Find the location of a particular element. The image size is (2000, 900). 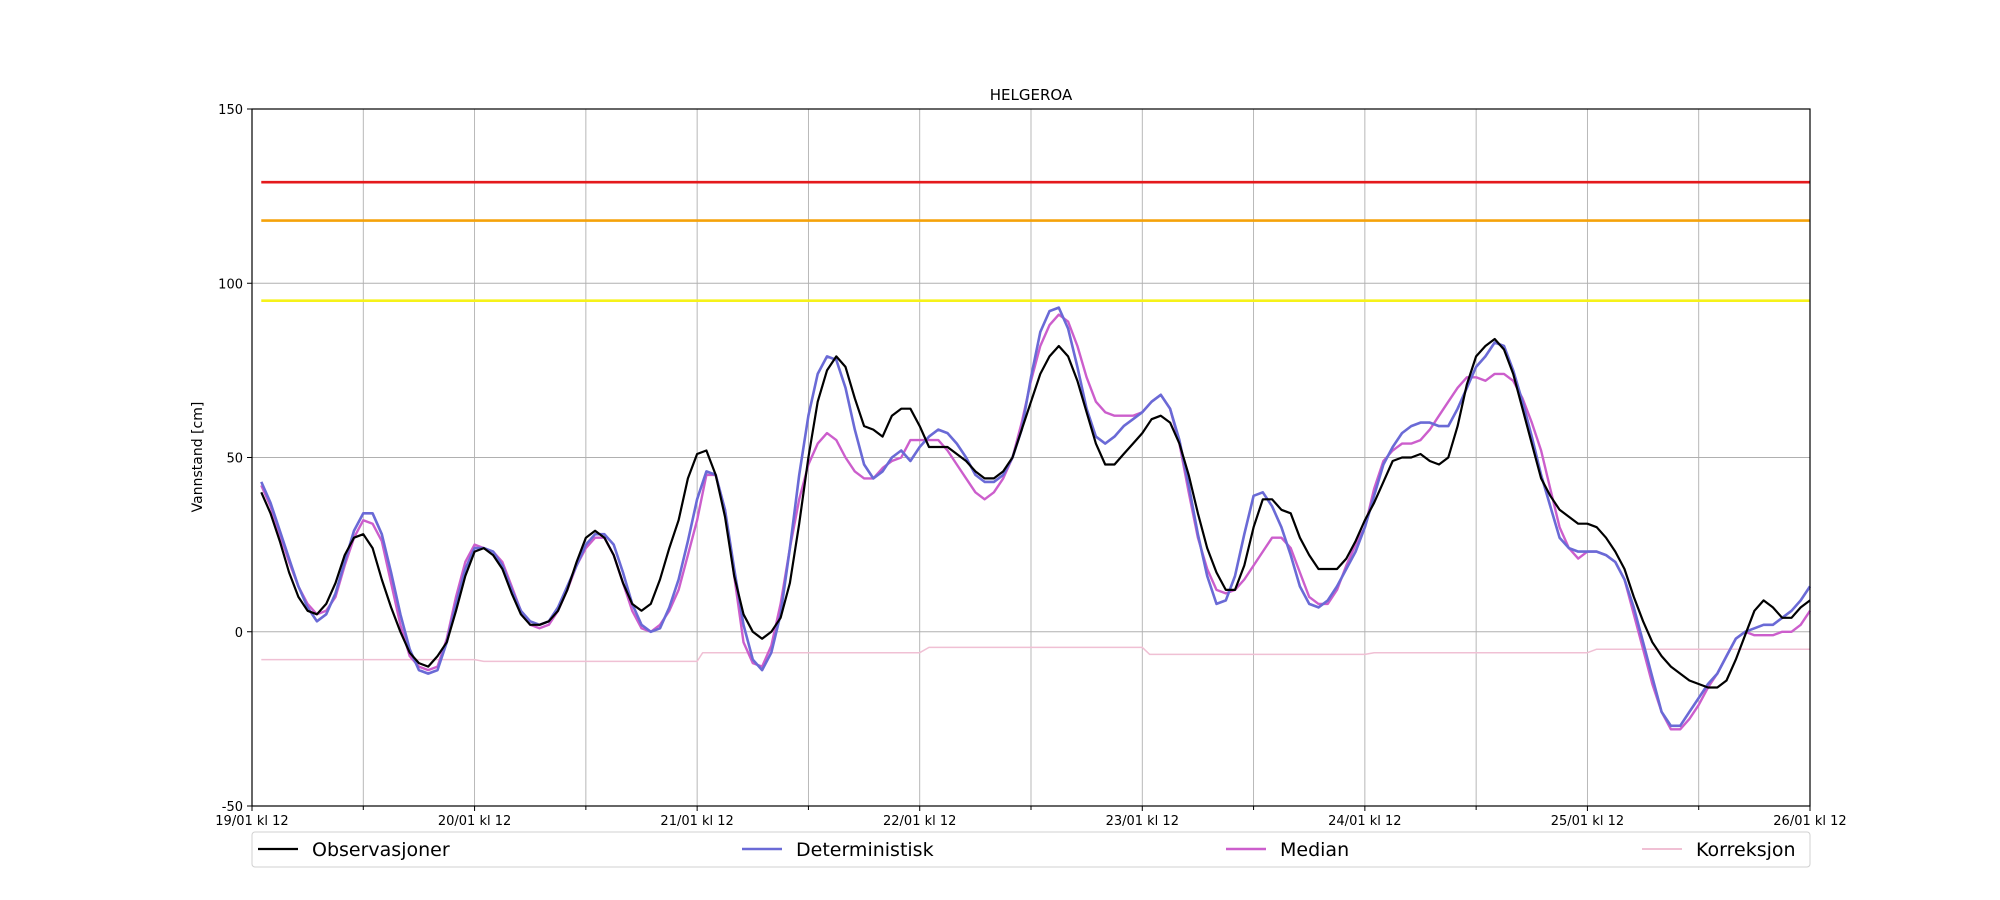

legend-label: Observasjoner is located at coordinates (381, 850).